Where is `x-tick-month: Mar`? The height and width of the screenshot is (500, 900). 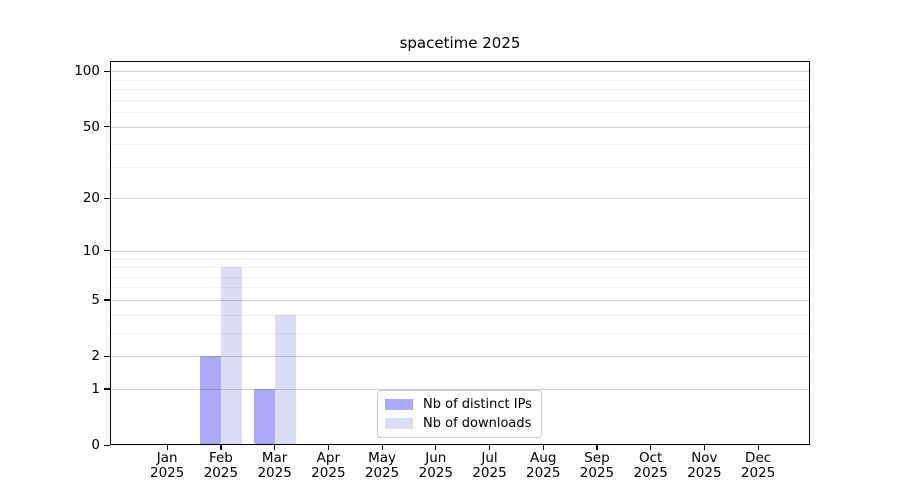 x-tick-month: Mar is located at coordinates (274, 458).